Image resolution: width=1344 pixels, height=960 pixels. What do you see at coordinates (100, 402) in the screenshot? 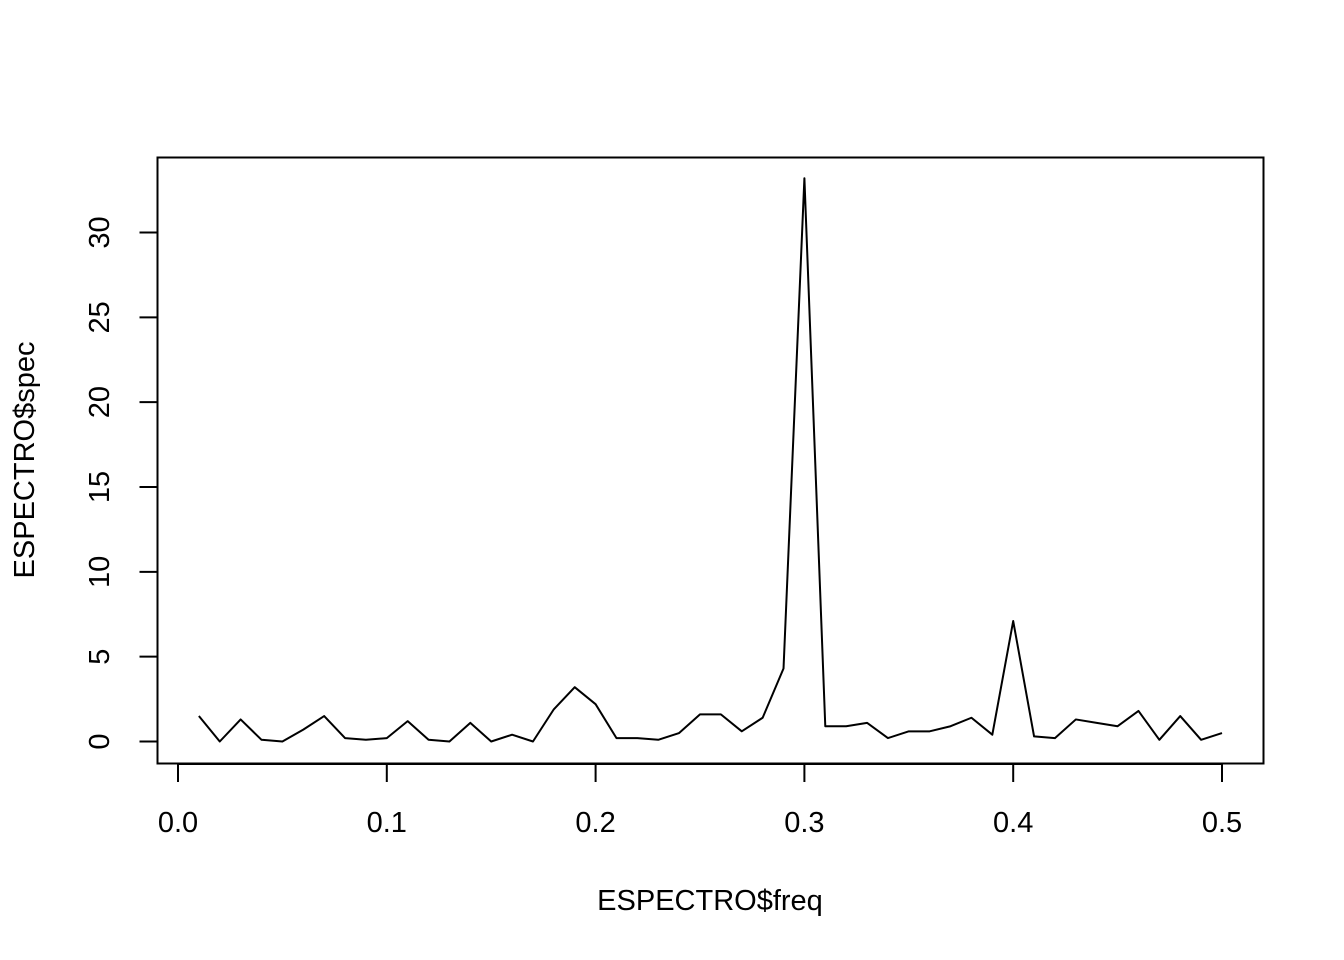
I see `y-tick-label: 20` at bounding box center [100, 402].